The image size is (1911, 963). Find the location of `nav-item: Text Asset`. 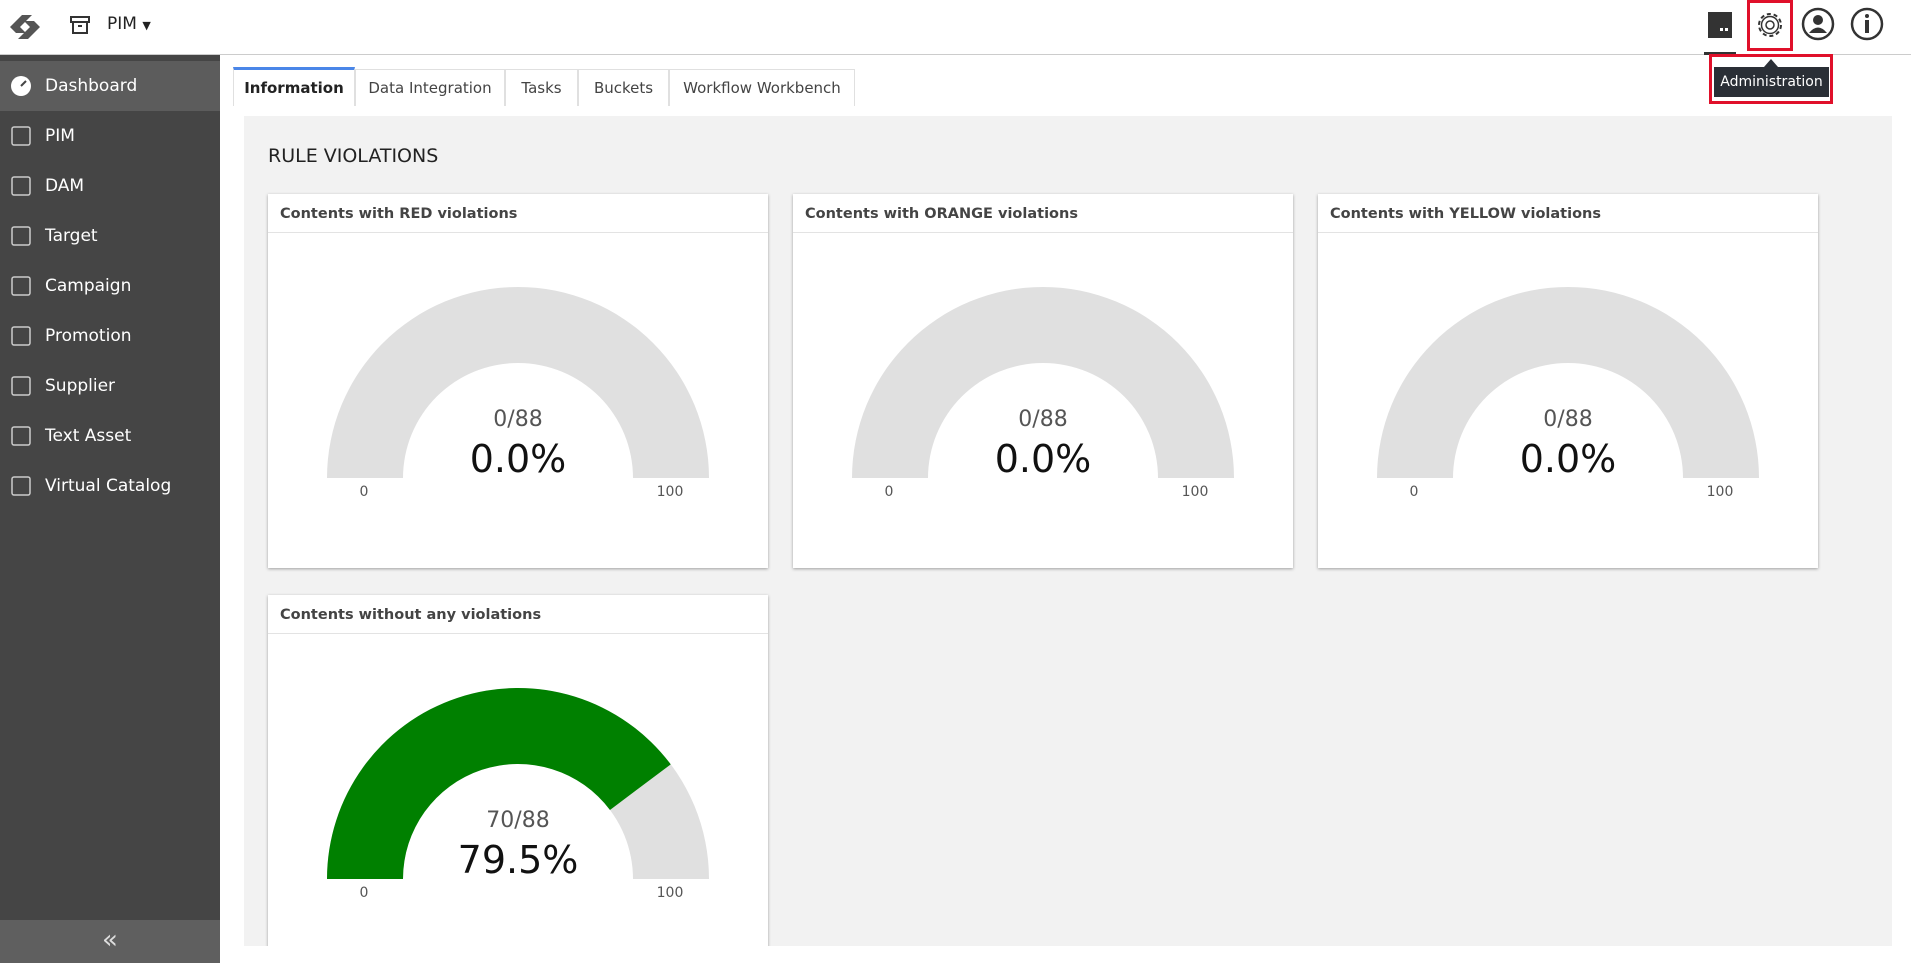

nav-item: Text Asset is located at coordinates (110, 436).